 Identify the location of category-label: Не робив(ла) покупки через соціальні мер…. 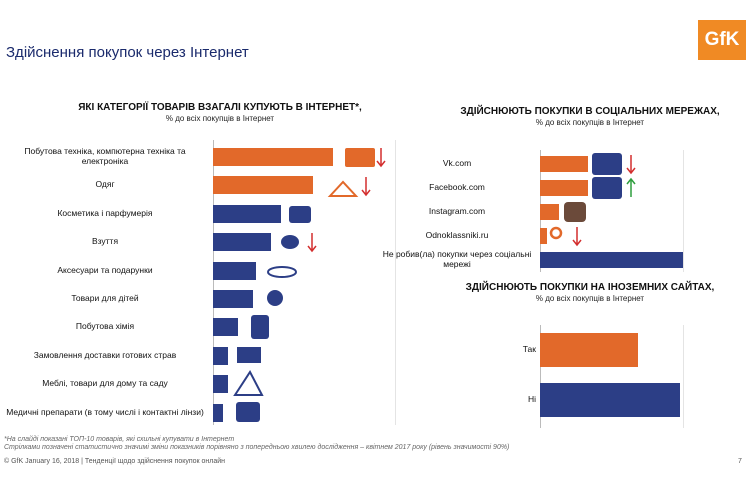
(457, 259).